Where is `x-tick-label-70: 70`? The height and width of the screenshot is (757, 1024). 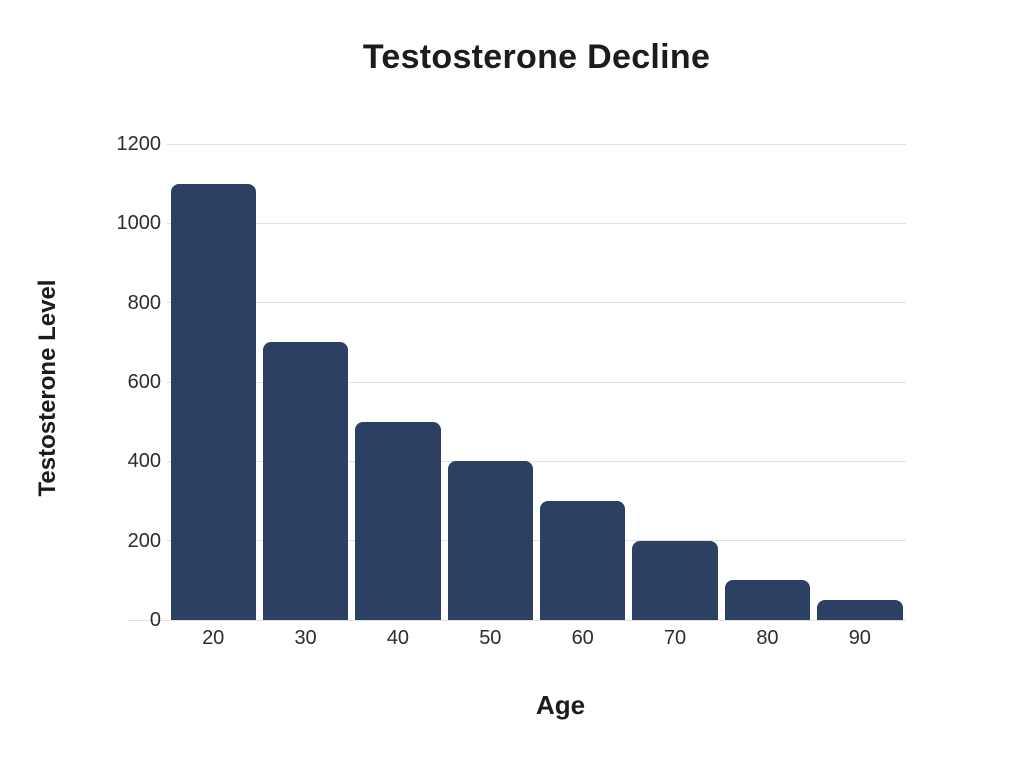
x-tick-label-70: 70 is located at coordinates (675, 638).